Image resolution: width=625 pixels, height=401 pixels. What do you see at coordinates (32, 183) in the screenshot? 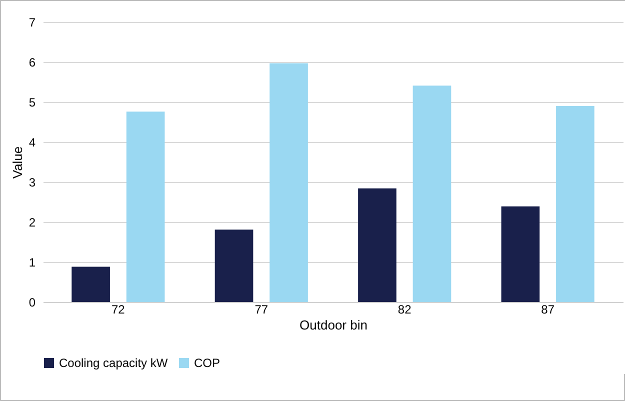
I see `y-tick-label: 3` at bounding box center [32, 183].